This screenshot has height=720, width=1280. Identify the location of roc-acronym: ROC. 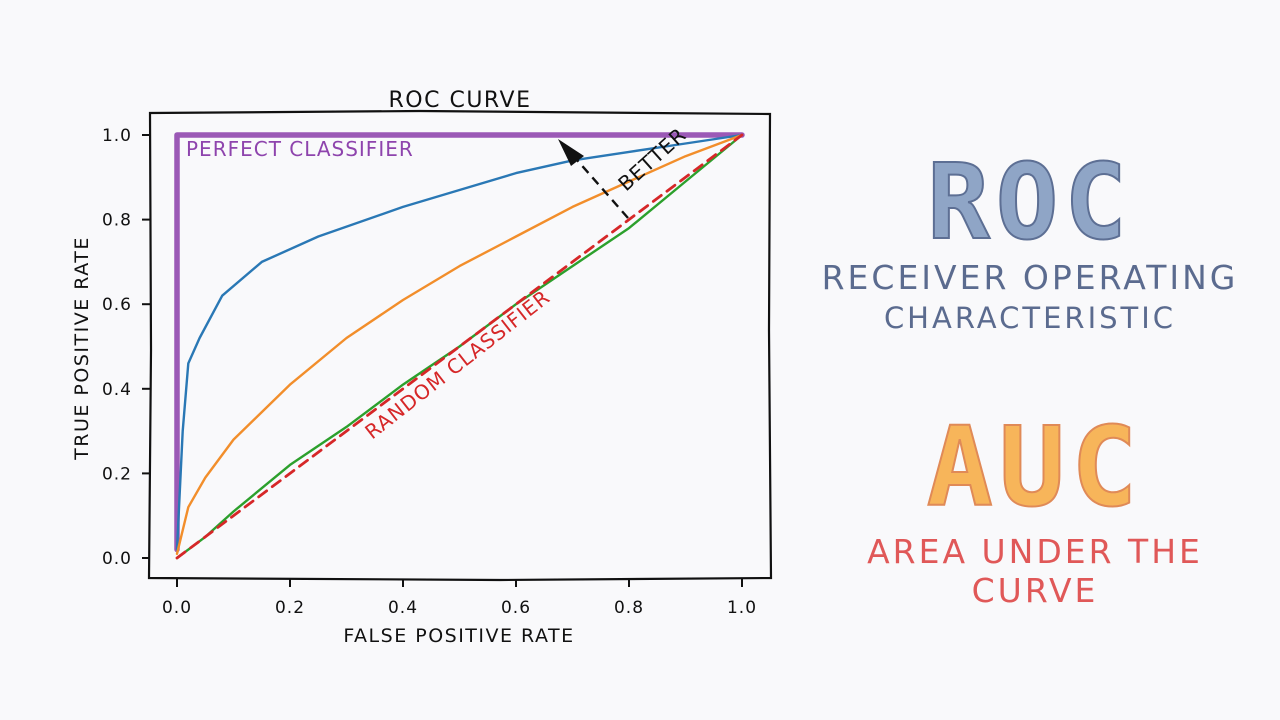
(1029, 202).